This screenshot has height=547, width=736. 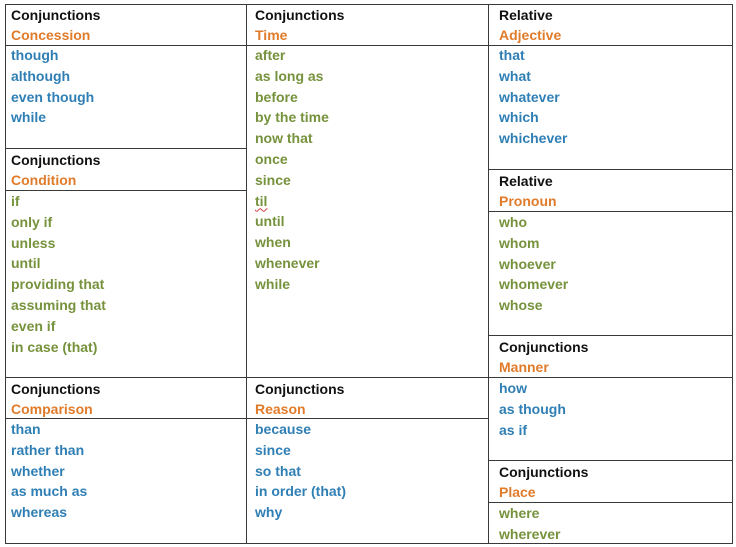 I want to click on manner-bottom-line, so click(x=610, y=460).